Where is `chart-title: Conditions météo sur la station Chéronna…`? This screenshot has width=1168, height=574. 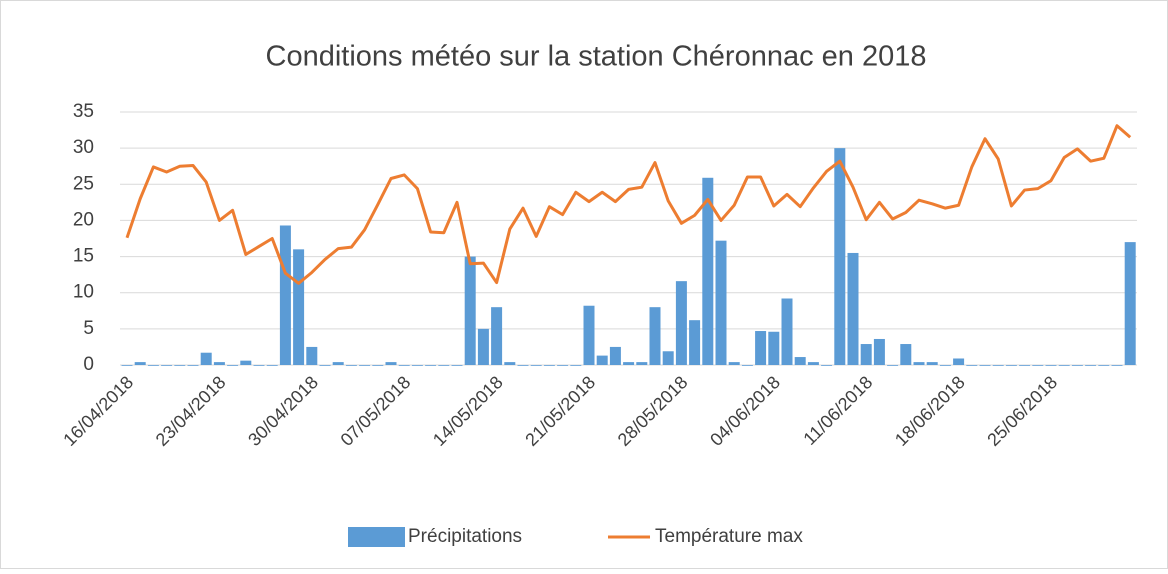
chart-title: Conditions météo sur la station Chéronna… is located at coordinates (596, 57).